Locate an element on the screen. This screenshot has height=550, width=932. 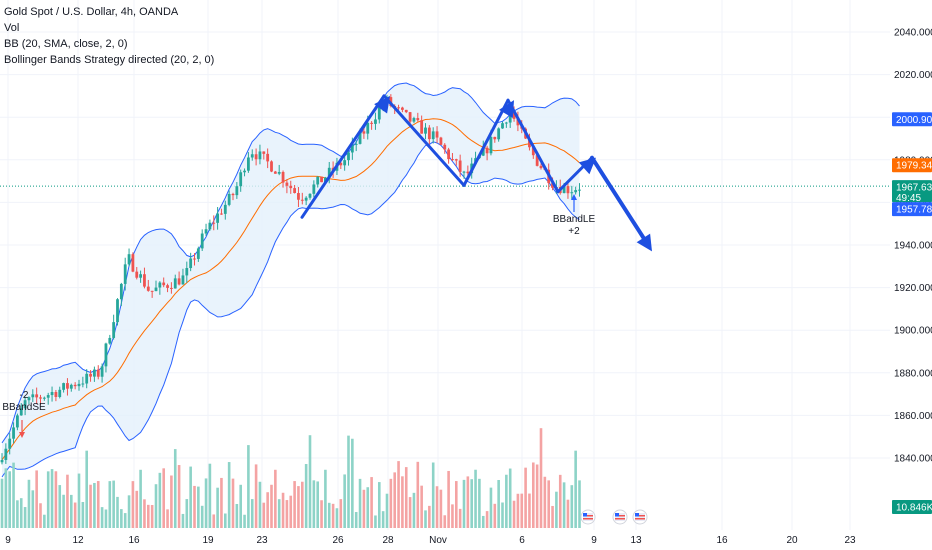
us-flag-icon is located at coordinates (640, 517).